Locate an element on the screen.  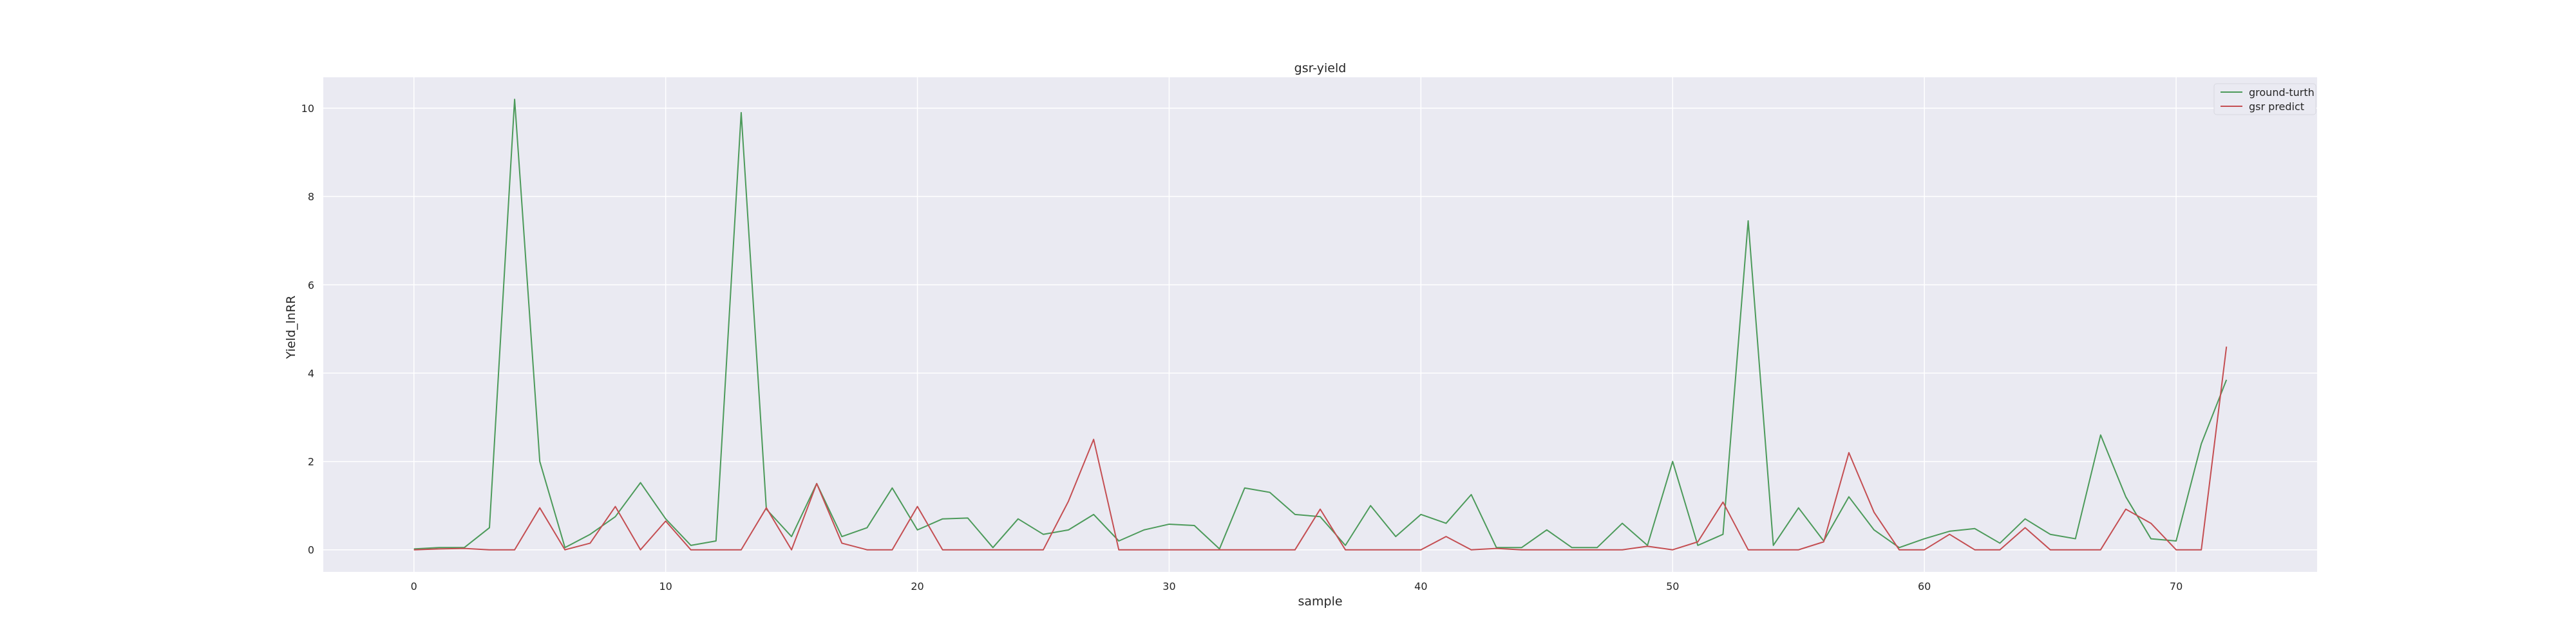
y-tick-label: 2 is located at coordinates (311, 462).